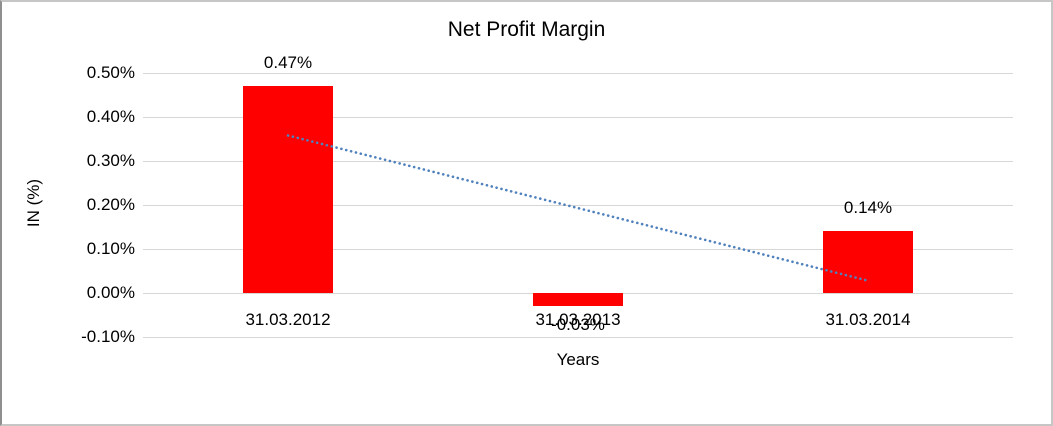 Image resolution: width=1053 pixels, height=426 pixels. What do you see at coordinates (110, 160) in the screenshot?
I see `y-tick-label: 0.30%` at bounding box center [110, 160].